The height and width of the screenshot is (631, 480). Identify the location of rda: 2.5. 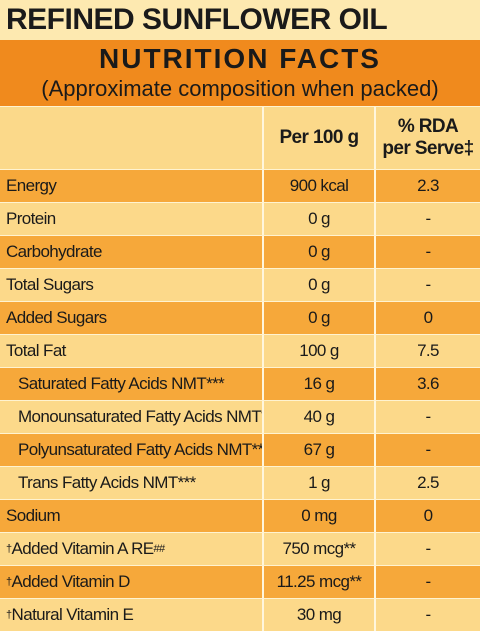
(428, 482).